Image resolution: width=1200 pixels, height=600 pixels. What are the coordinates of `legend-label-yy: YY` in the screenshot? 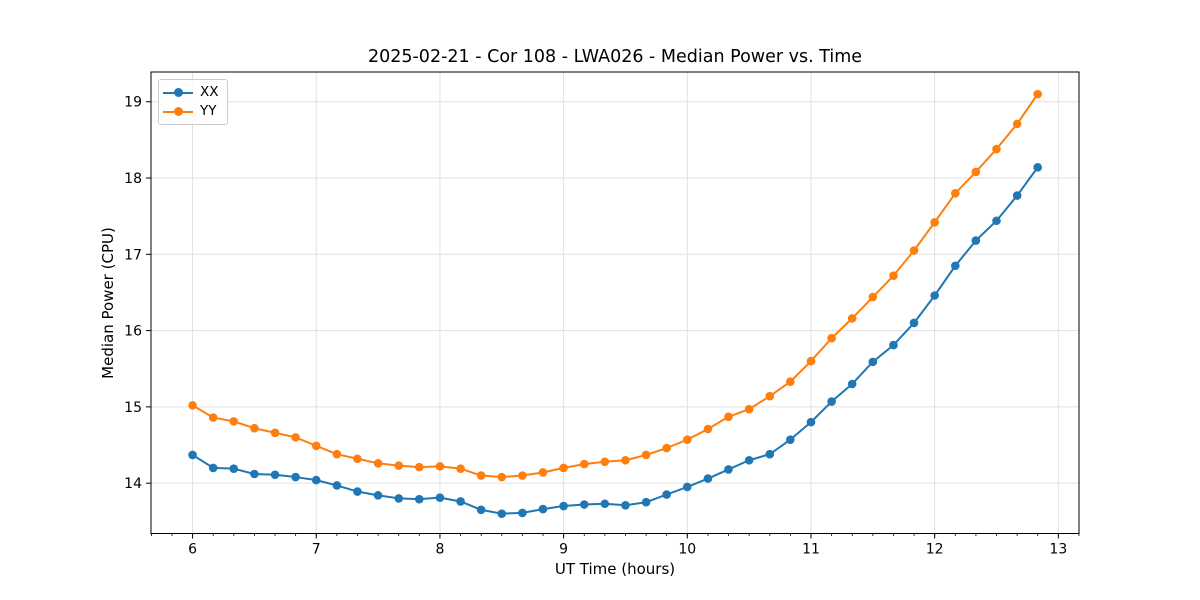 It's located at (208, 111).